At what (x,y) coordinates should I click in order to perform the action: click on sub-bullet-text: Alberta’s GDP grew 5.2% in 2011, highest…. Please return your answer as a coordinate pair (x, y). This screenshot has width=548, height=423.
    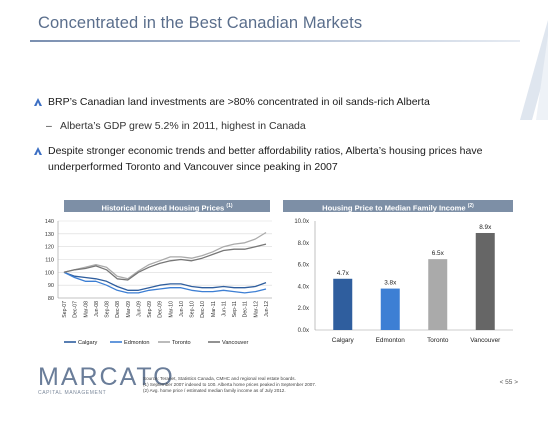
    Looking at the image, I should click on (183, 126).